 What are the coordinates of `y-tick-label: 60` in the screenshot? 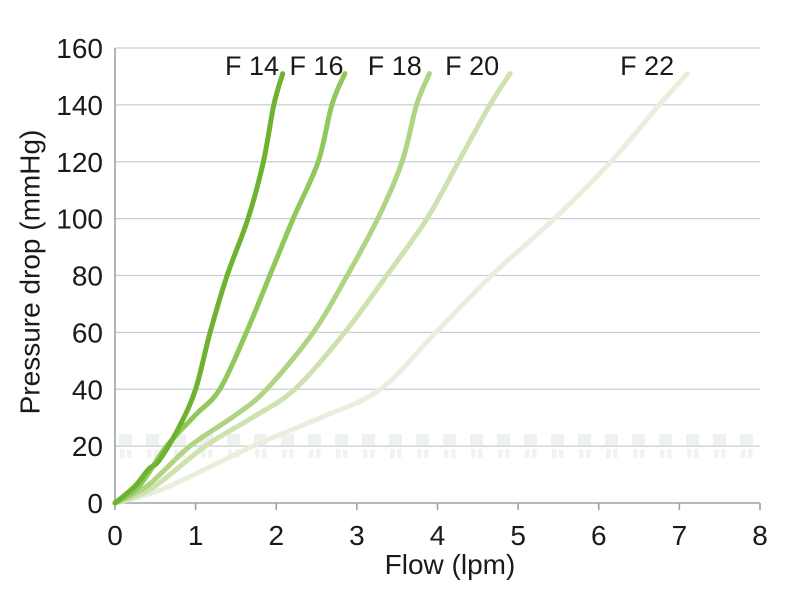 It's located at (87, 332).